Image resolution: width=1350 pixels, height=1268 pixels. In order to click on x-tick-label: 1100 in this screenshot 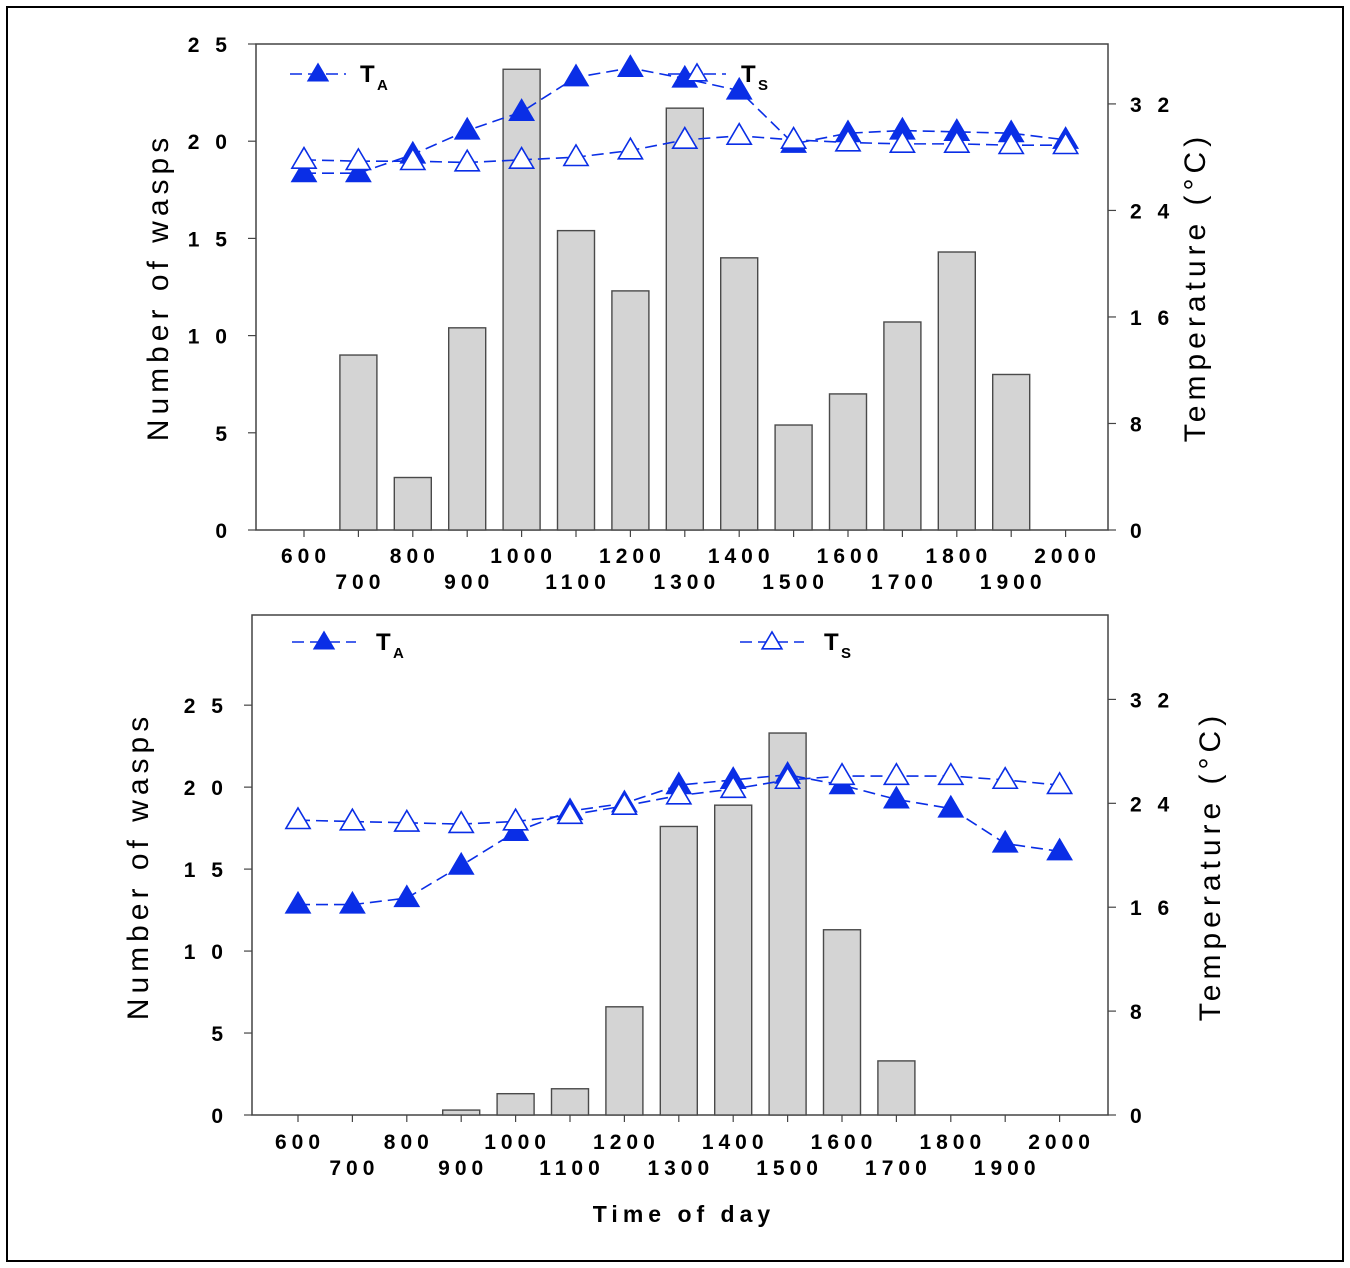, I will do `click(578, 582)`.